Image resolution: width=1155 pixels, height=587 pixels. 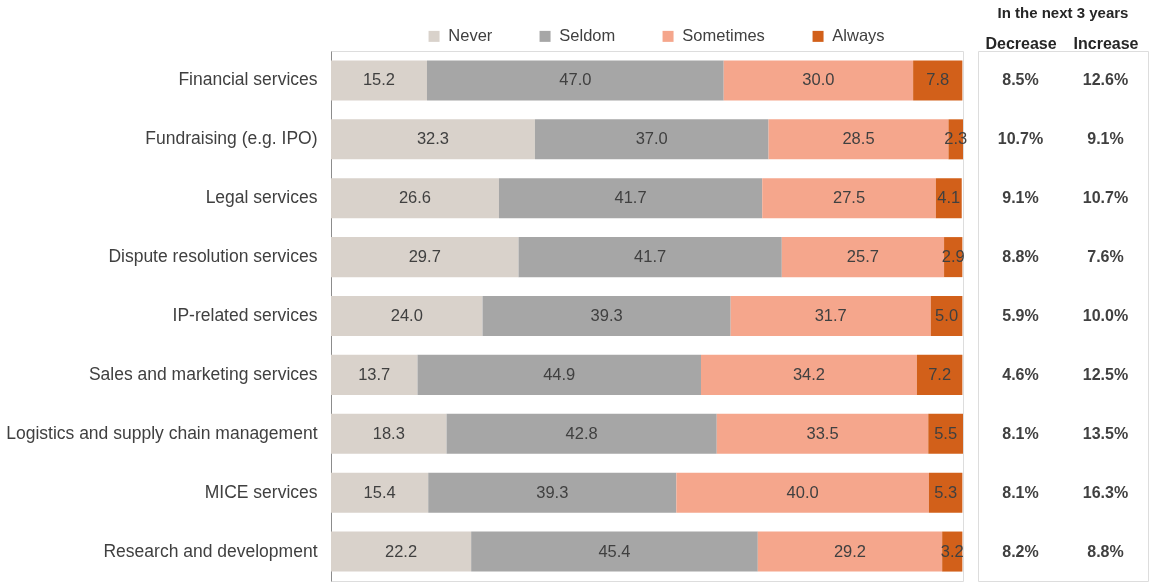 What do you see at coordinates (210, 550) in the screenshot?
I see `y-tick-label: Research and development` at bounding box center [210, 550].